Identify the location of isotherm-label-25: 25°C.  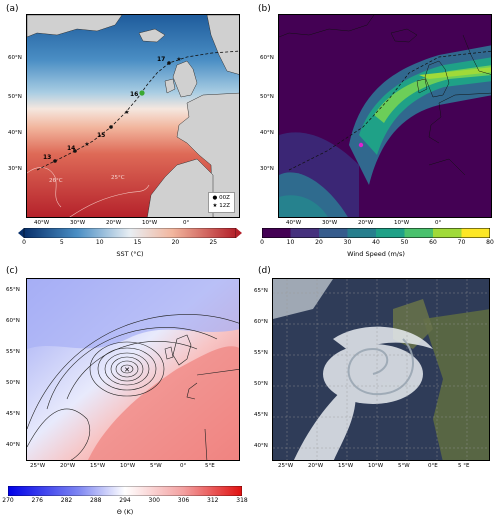
(118, 178).